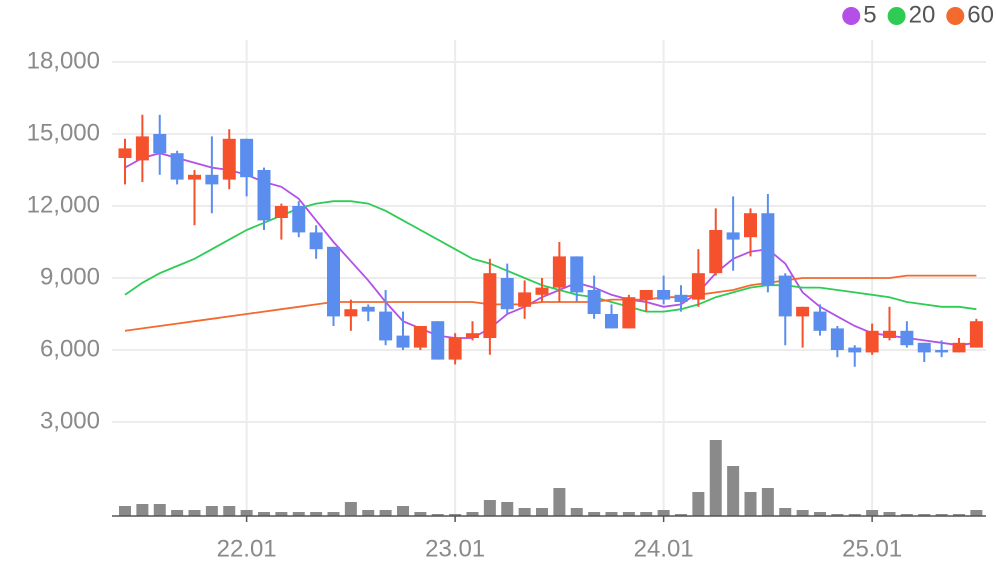  Describe the element at coordinates (872, 548) in the screenshot. I see `x-tick-label: 25.01` at that location.